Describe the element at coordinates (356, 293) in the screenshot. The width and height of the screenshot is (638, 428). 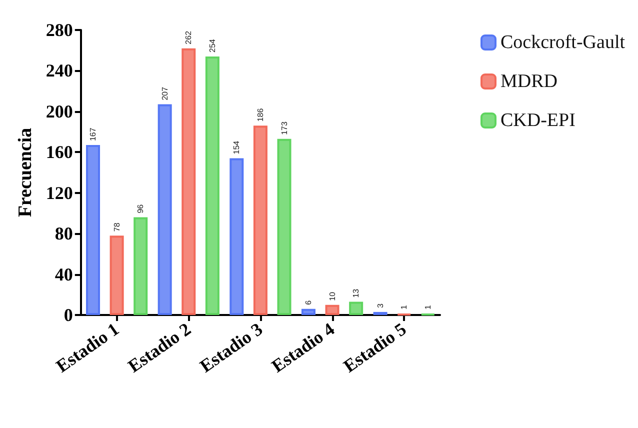
I see `data-label: 13` at that location.